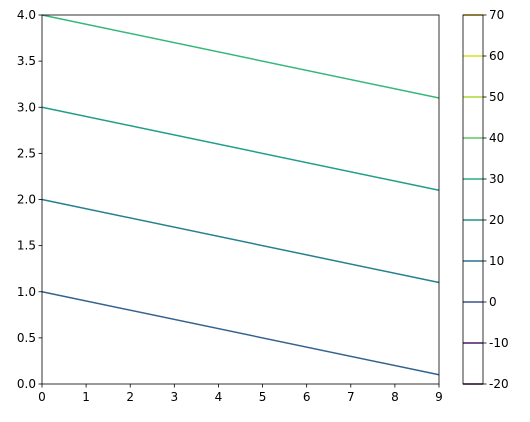  Describe the element at coordinates (26, 246) in the screenshot. I see `y-tick-label: 1.5` at that location.